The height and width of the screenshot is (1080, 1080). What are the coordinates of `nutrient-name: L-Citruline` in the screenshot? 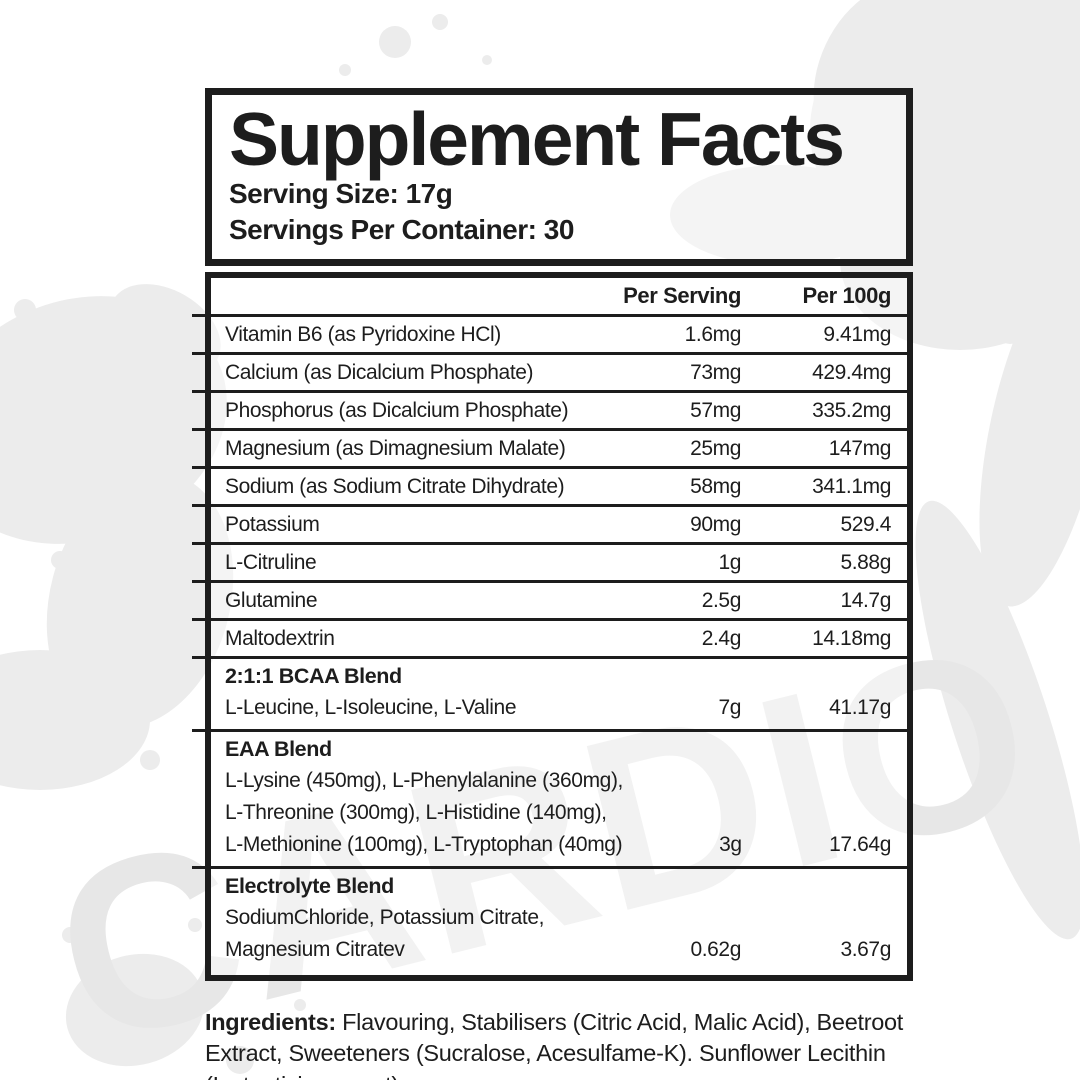 It's located at (271, 562).